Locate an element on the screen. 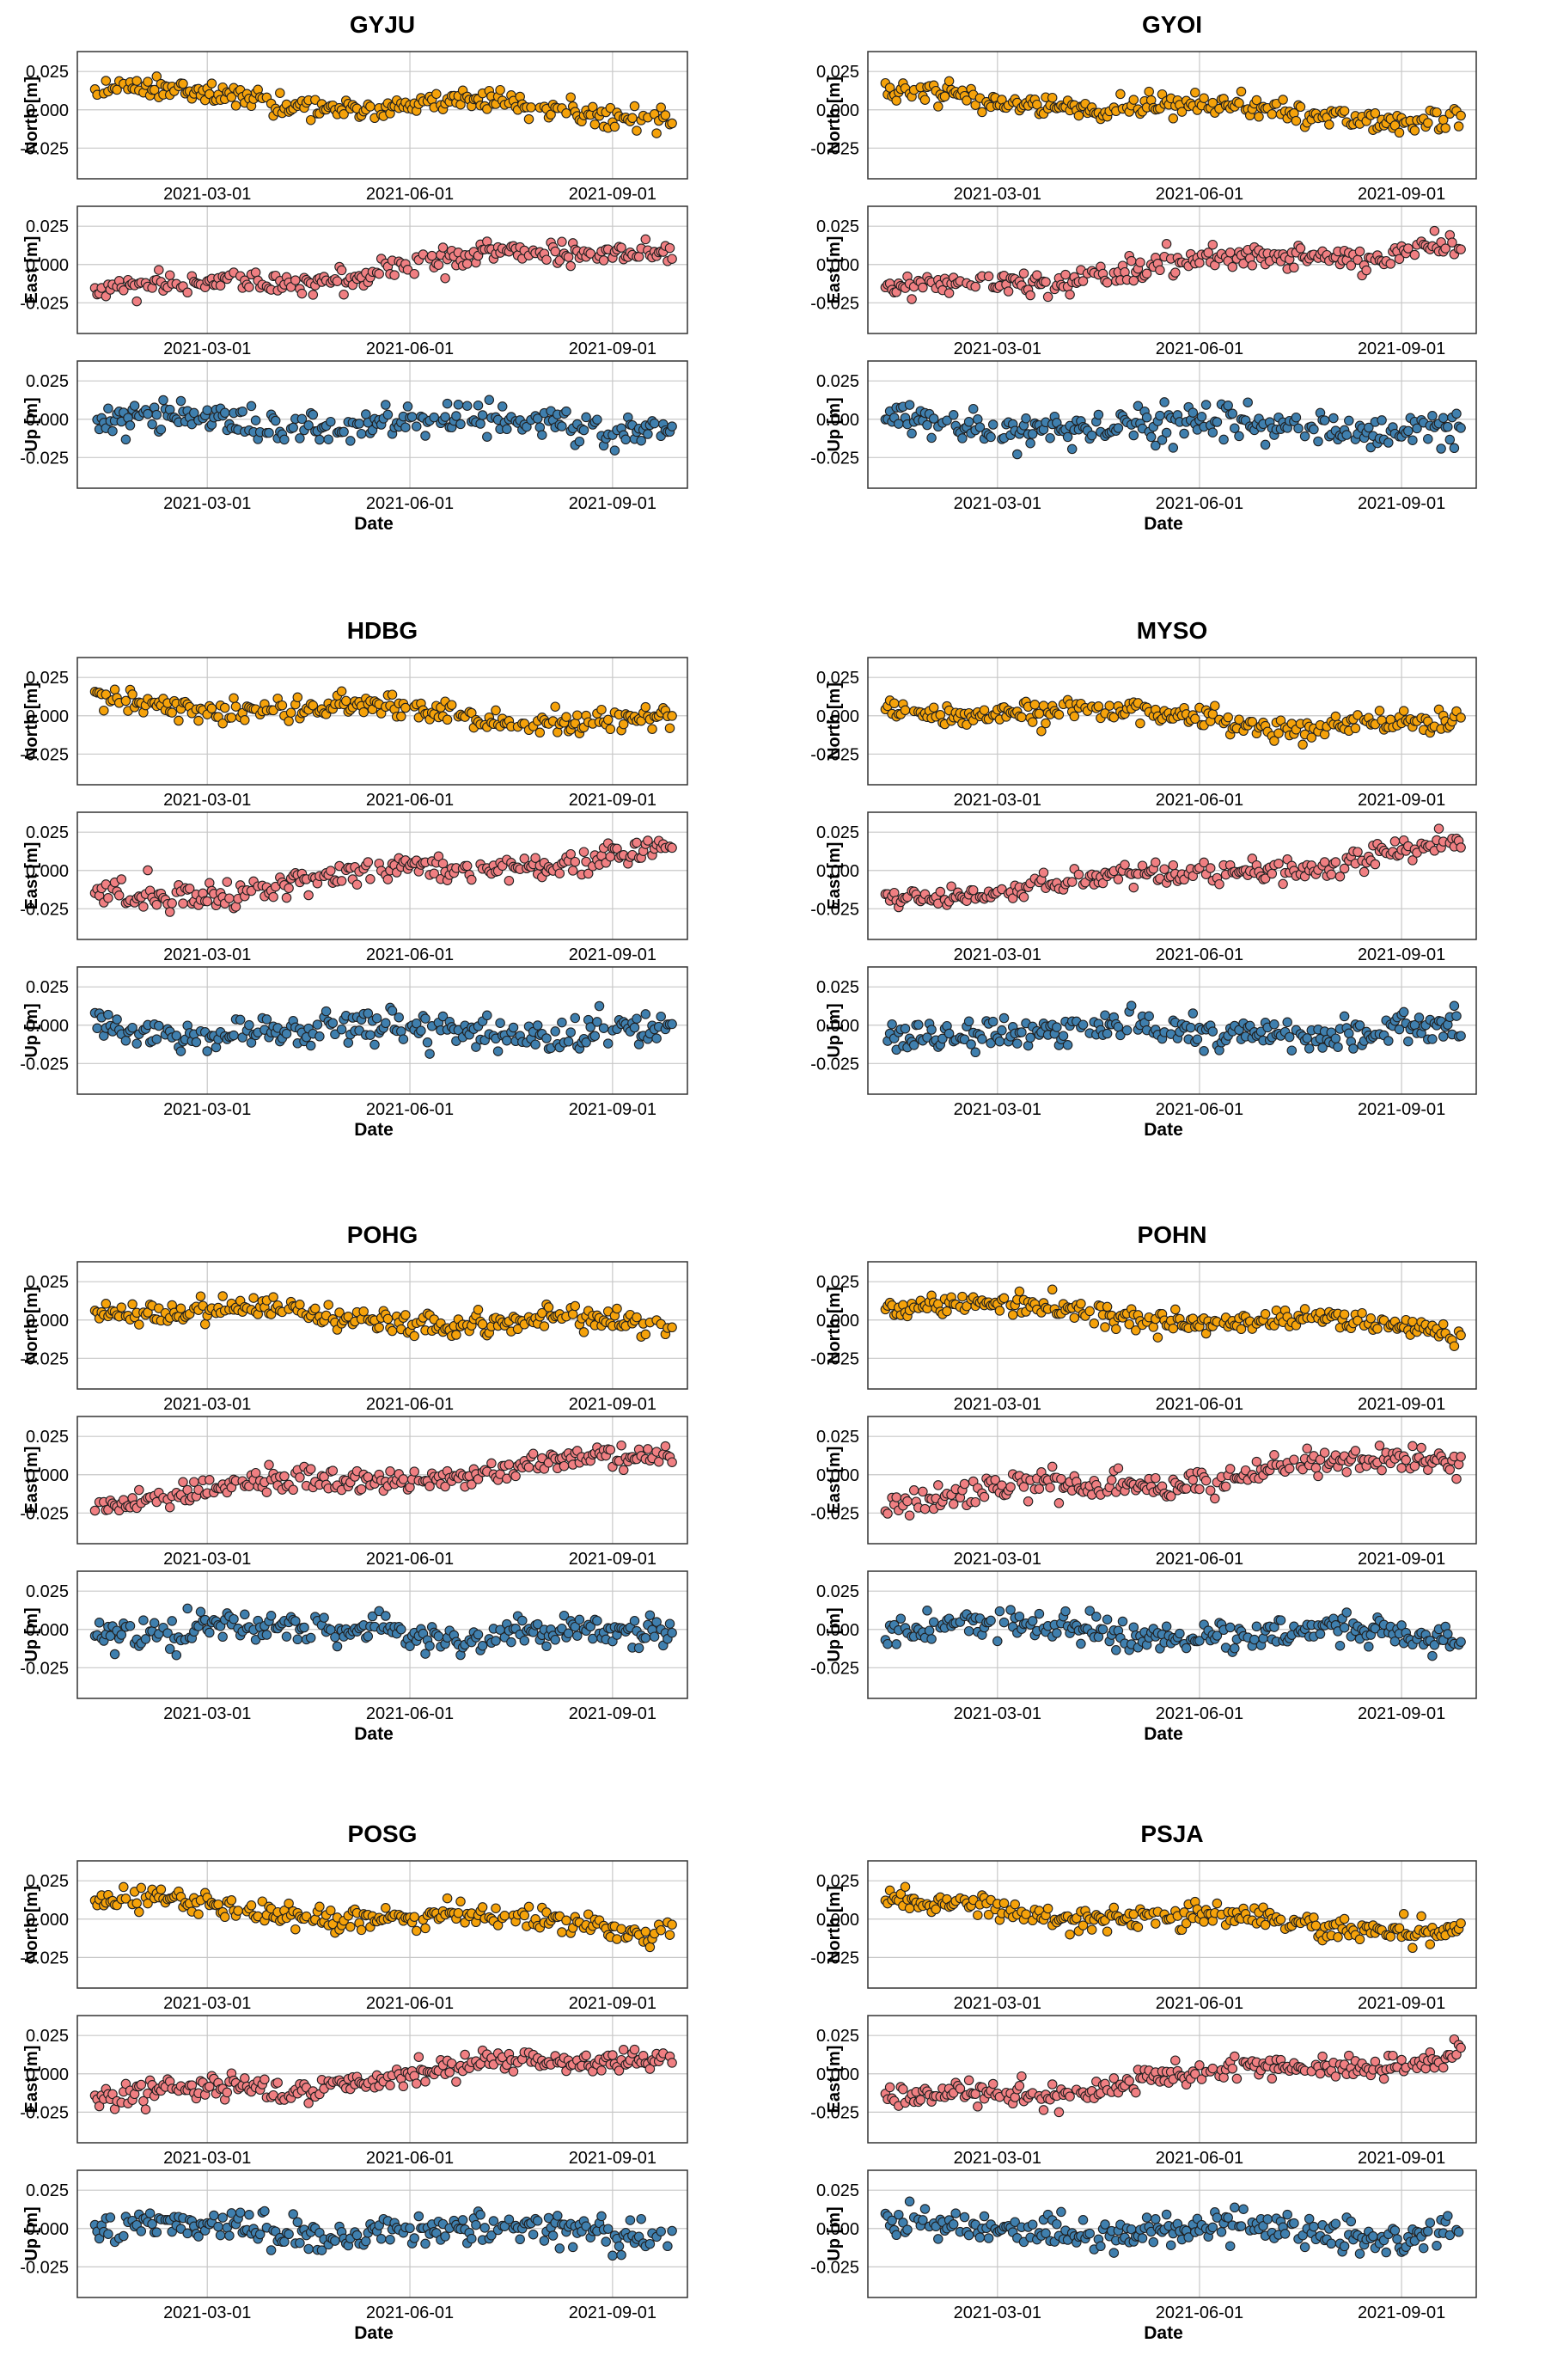 This screenshot has width=1551, height=2380. y-tick-label: -0.025 is located at coordinates (44, 459).